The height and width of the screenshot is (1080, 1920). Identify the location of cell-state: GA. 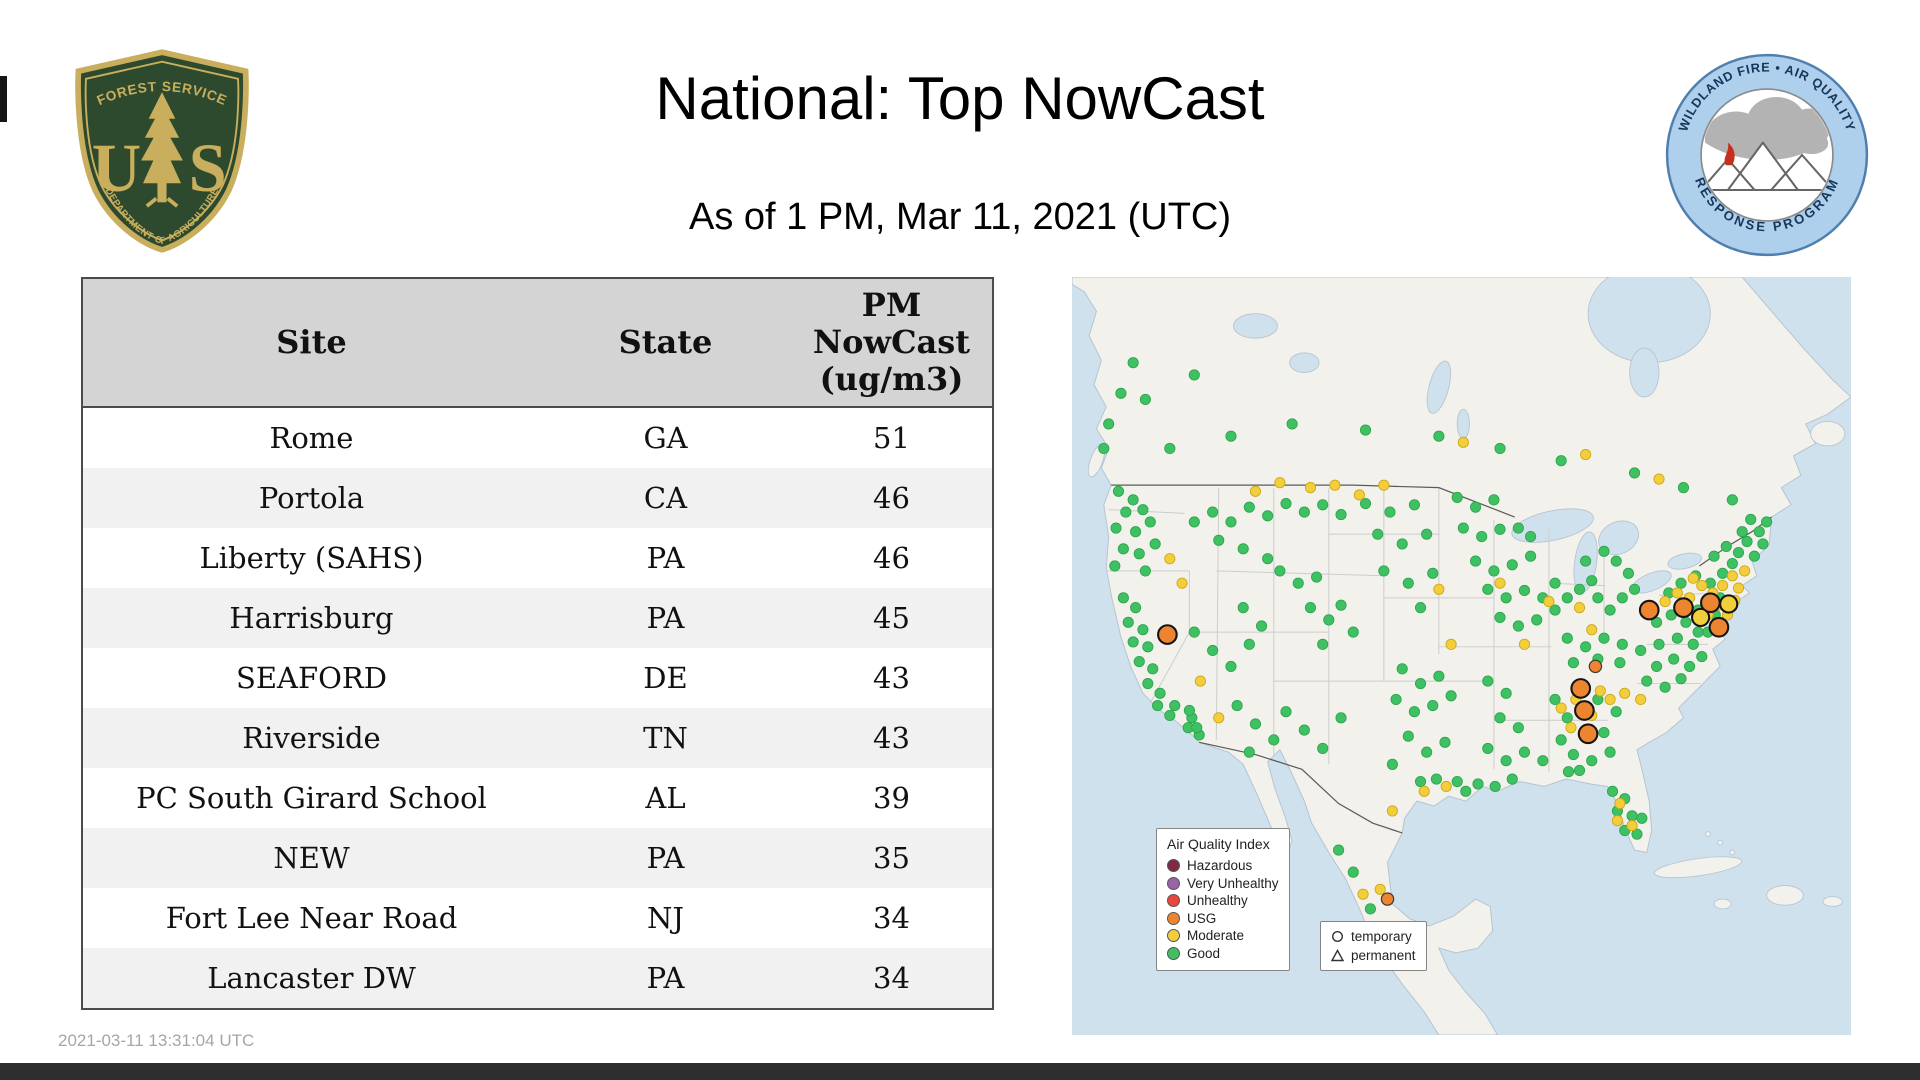
(665, 438).